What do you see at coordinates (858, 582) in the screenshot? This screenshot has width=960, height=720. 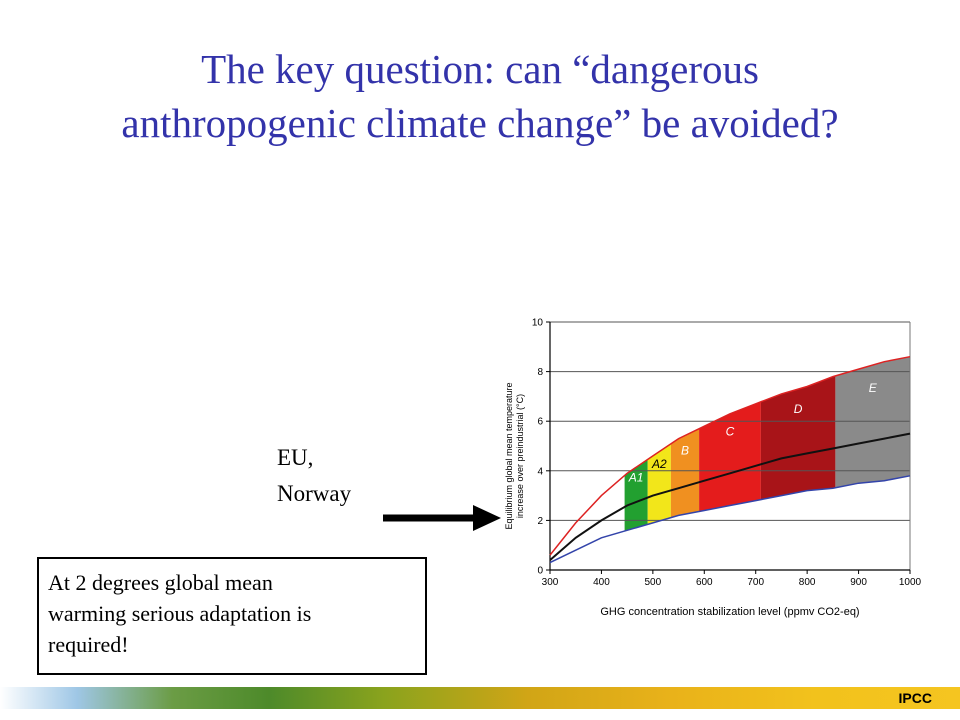 I see `x-tick-label-900: 900` at bounding box center [858, 582].